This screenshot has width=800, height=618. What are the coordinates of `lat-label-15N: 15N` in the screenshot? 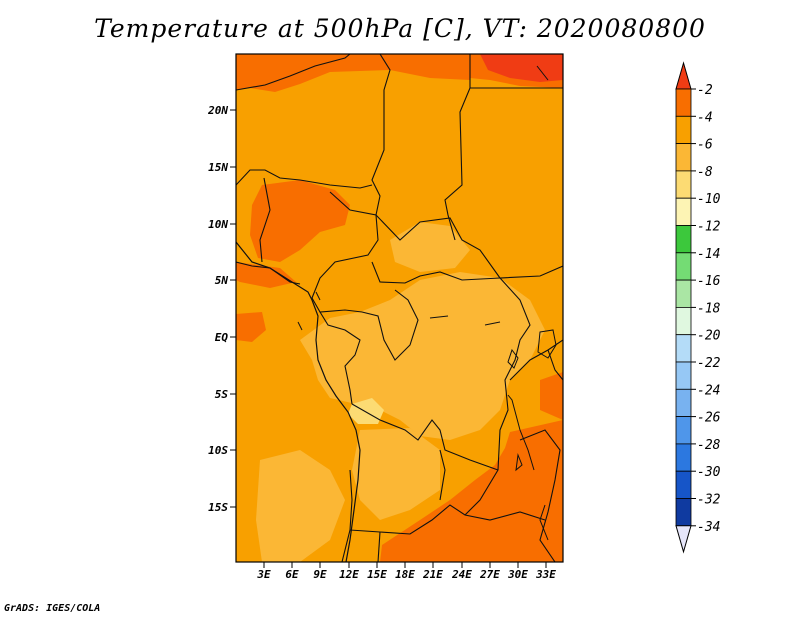 It's located at (218, 167).